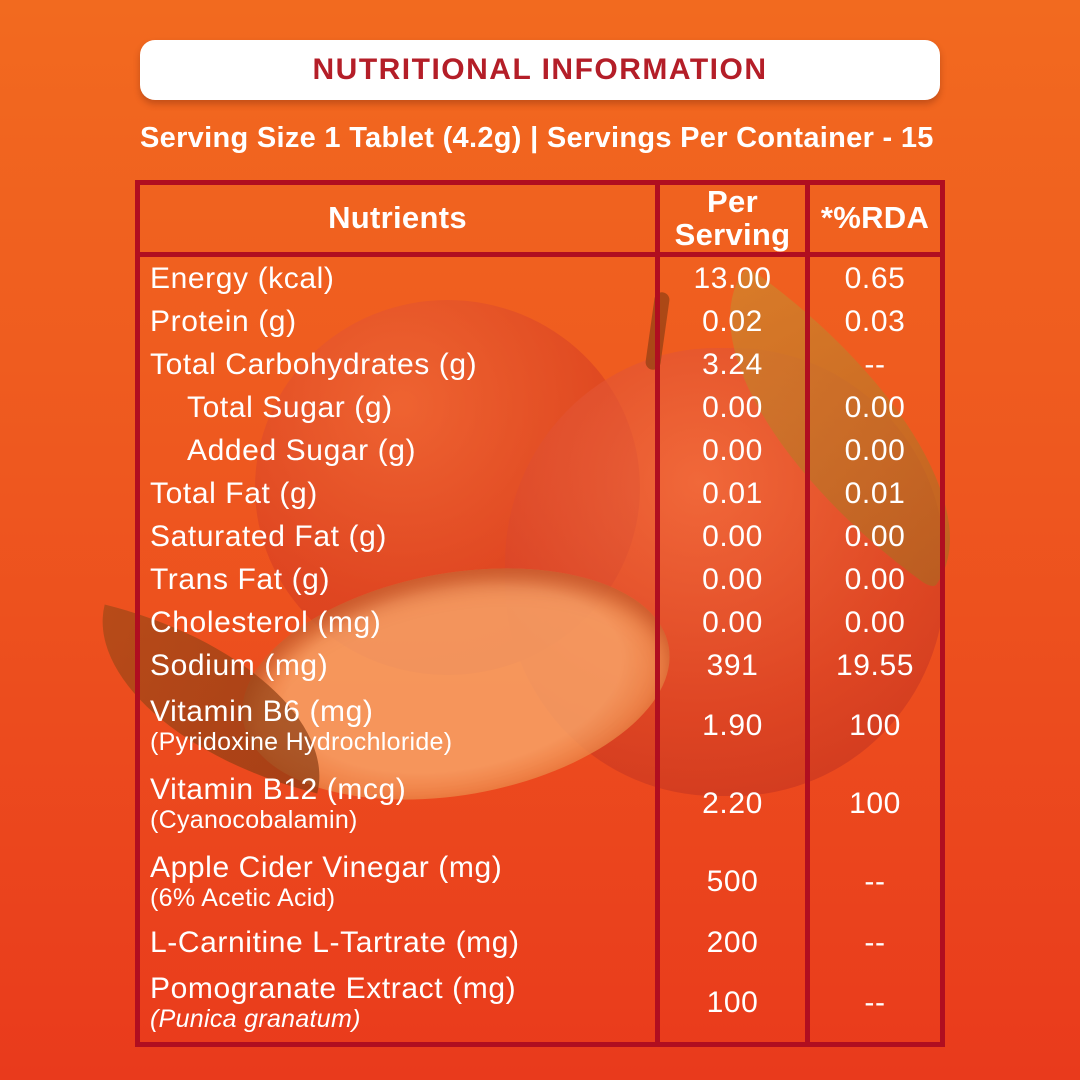 This screenshot has width=1080, height=1080. Describe the element at coordinates (735, 493) in the screenshot. I see `per-serving-value: 0.01` at that location.